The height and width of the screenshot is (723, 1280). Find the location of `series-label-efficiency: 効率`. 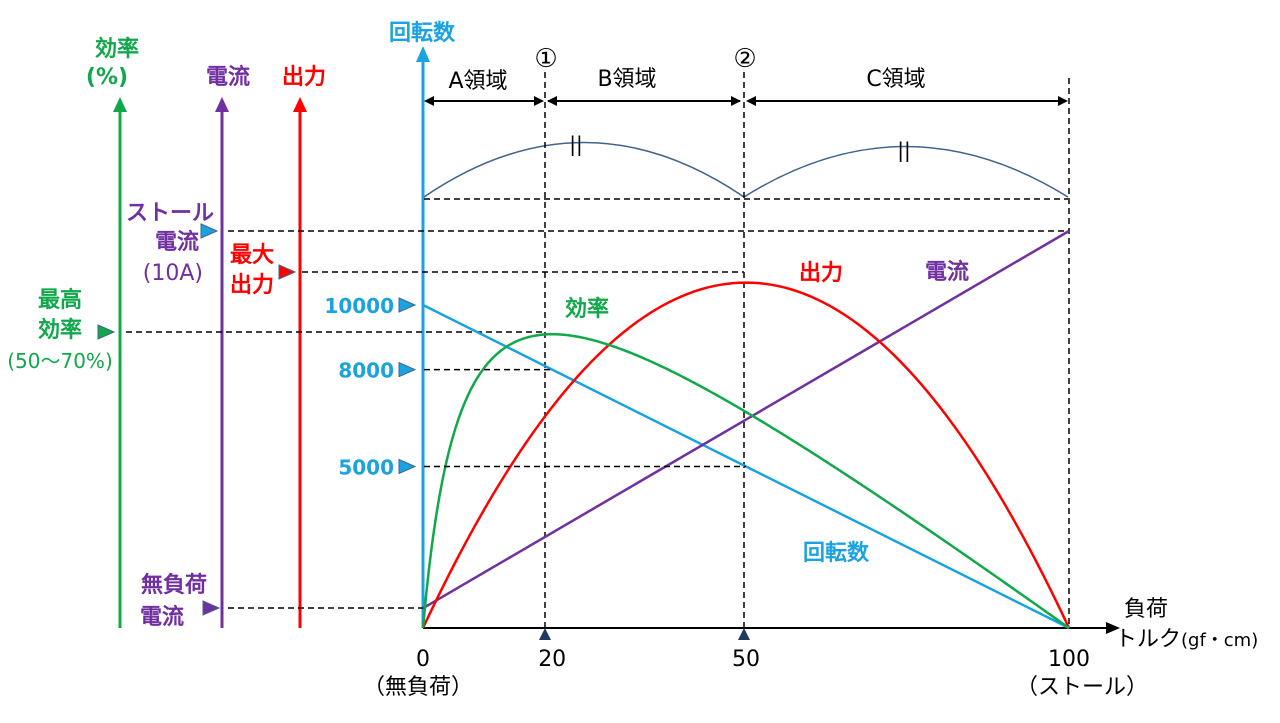

series-label-efficiency: 効率 is located at coordinates (587, 309).